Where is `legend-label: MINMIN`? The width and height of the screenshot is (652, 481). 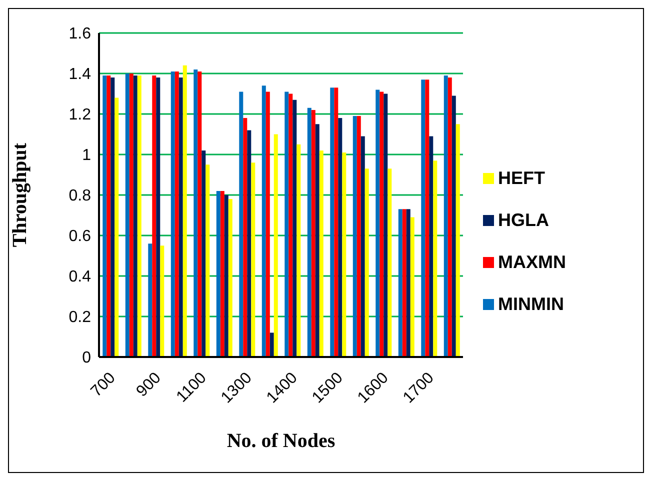 legend-label: MINMIN is located at coordinates (531, 304).